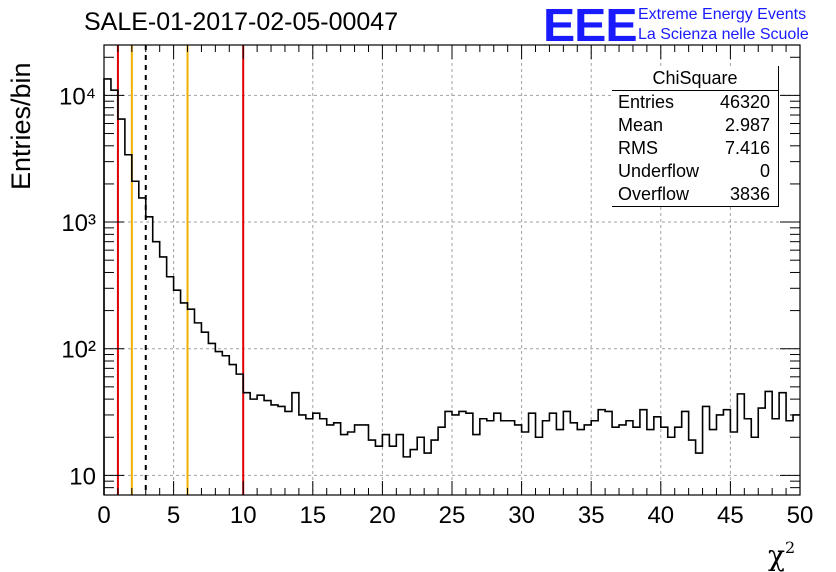 The image size is (836, 572). I want to click on stats-title: ChiSquare, so click(695, 78).